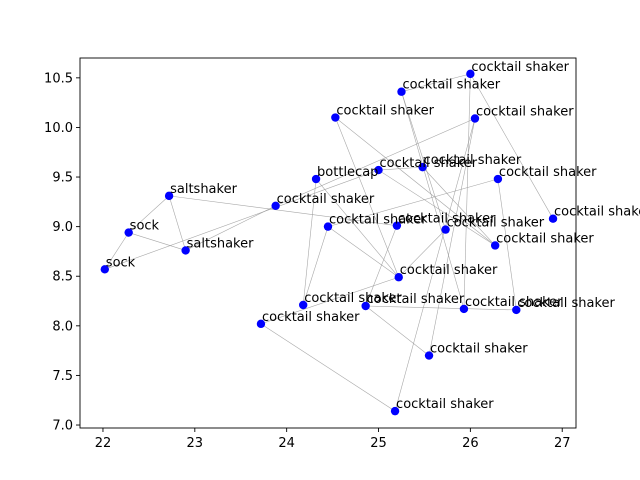  I want to click on y-tick-label: 7.0, so click(62, 426).